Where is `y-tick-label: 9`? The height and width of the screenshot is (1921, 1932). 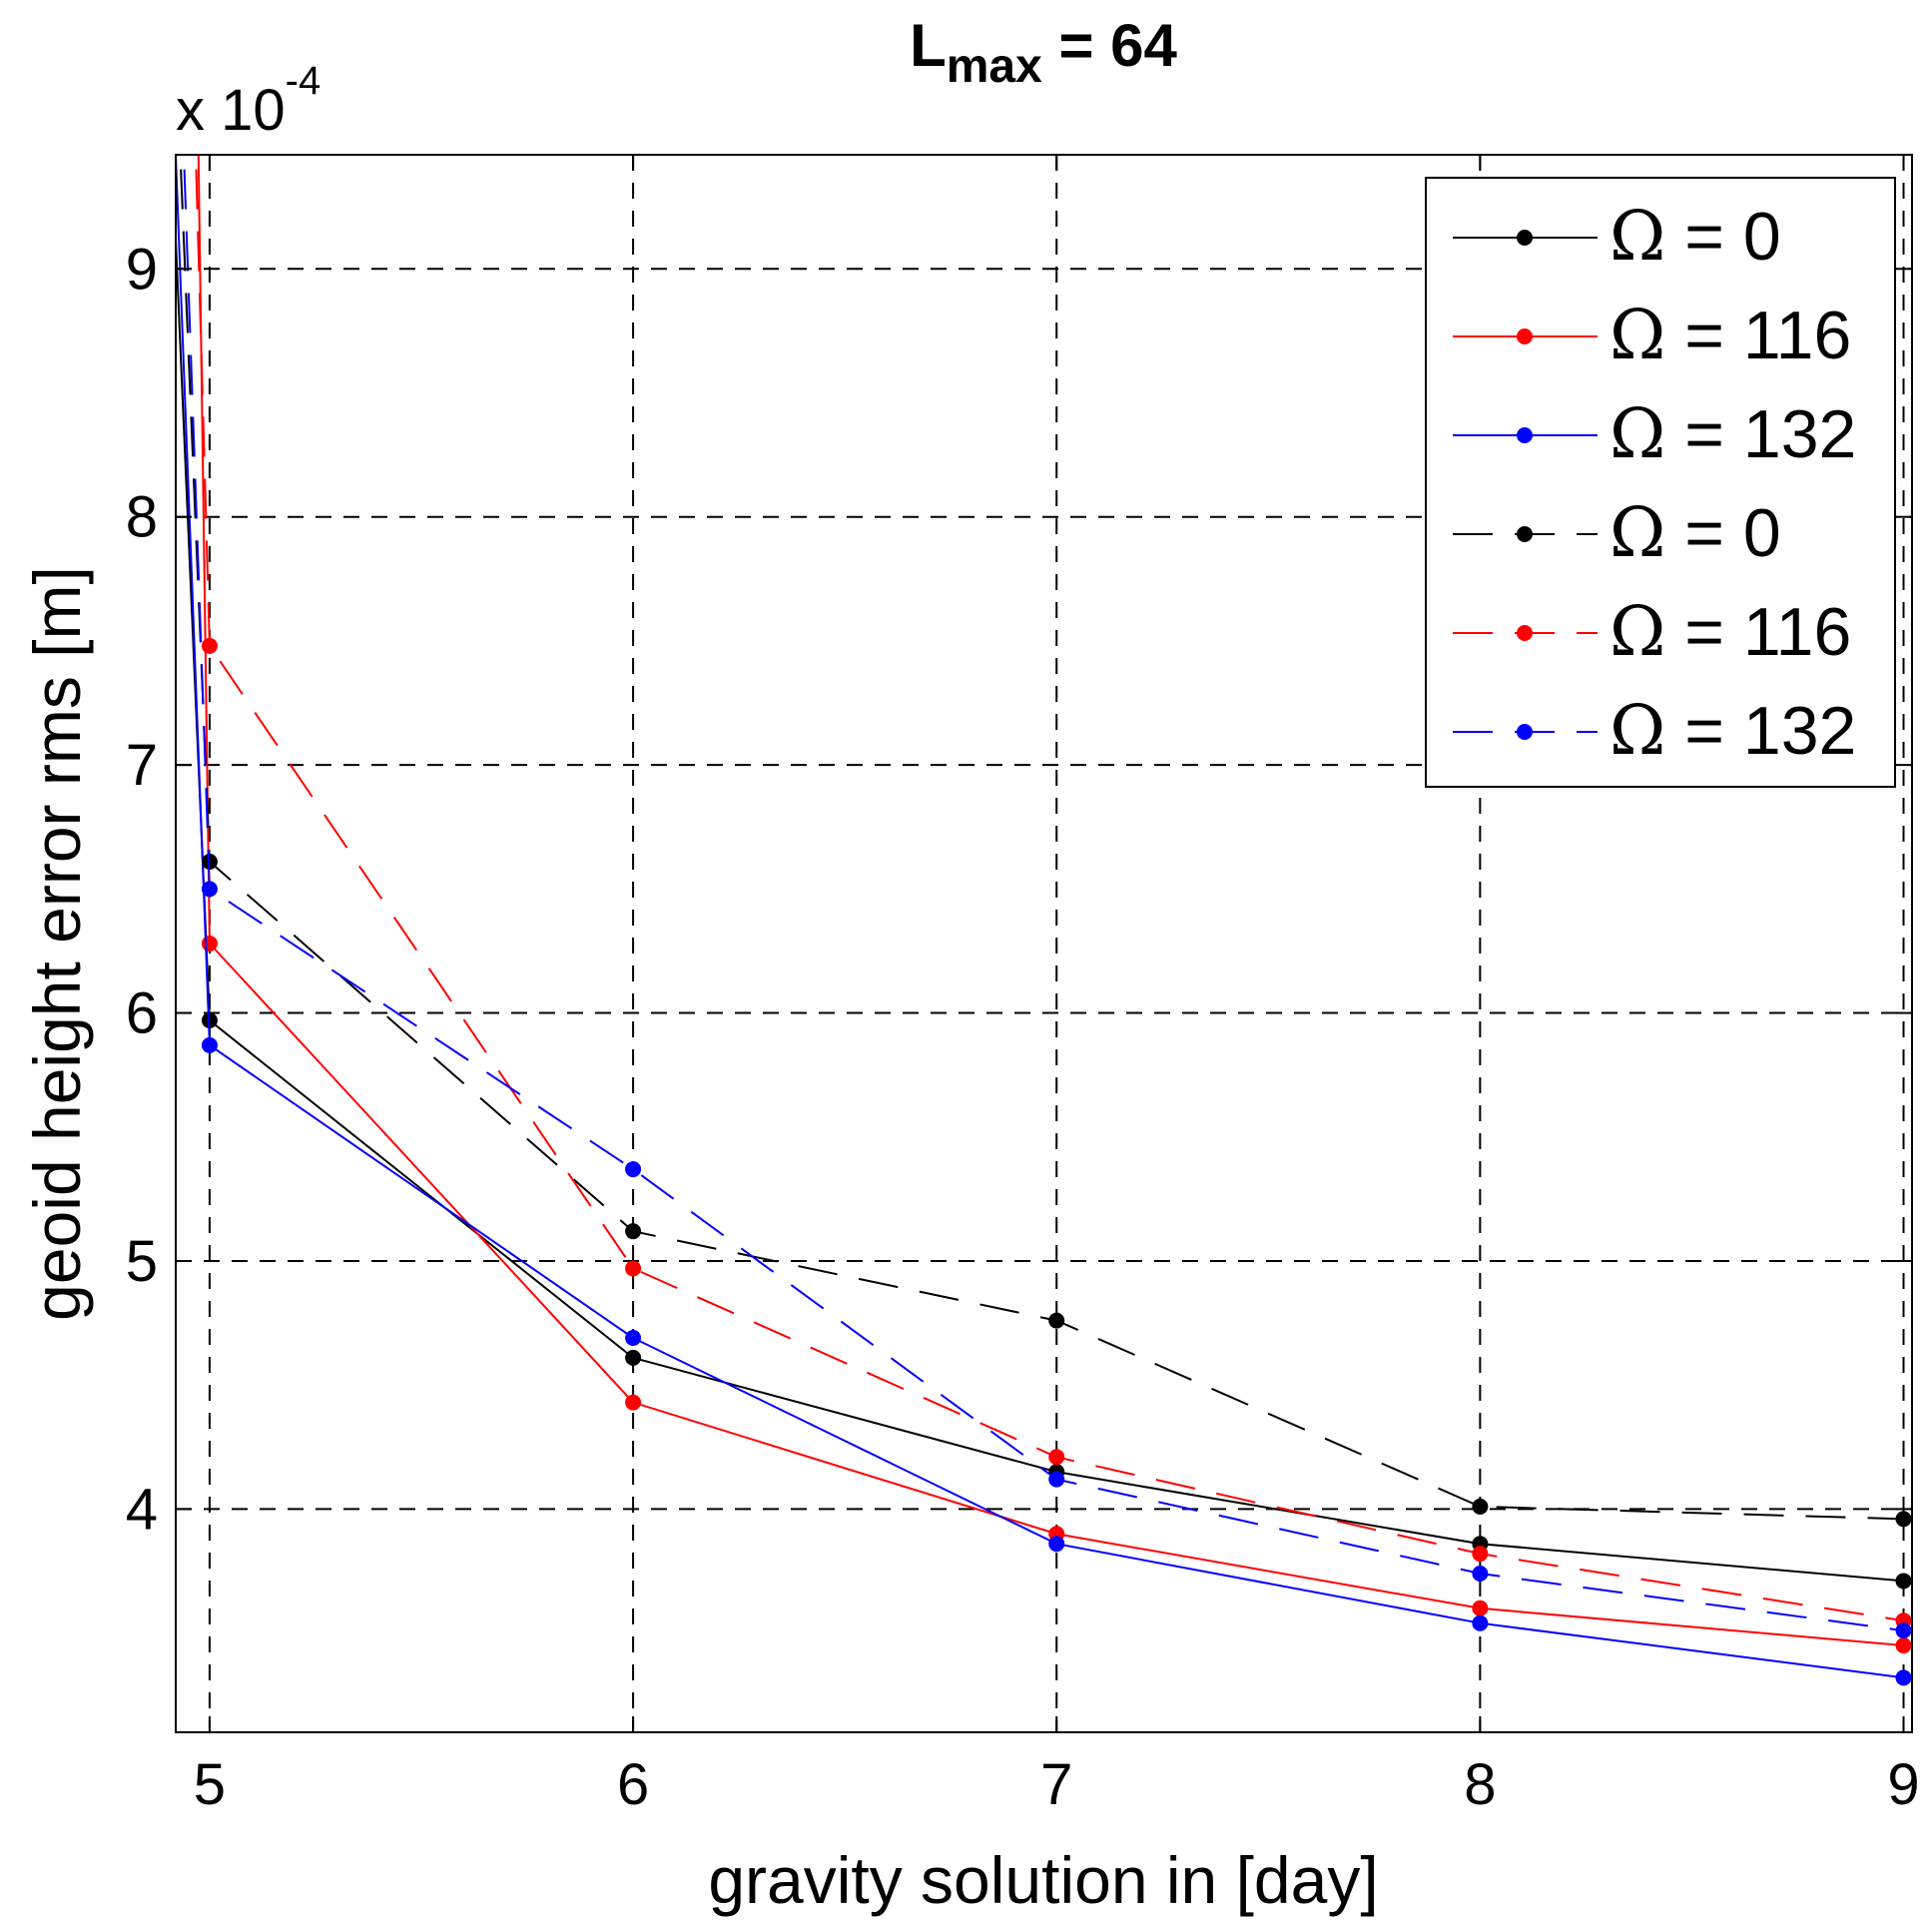 y-tick-label: 9 is located at coordinates (142, 269).